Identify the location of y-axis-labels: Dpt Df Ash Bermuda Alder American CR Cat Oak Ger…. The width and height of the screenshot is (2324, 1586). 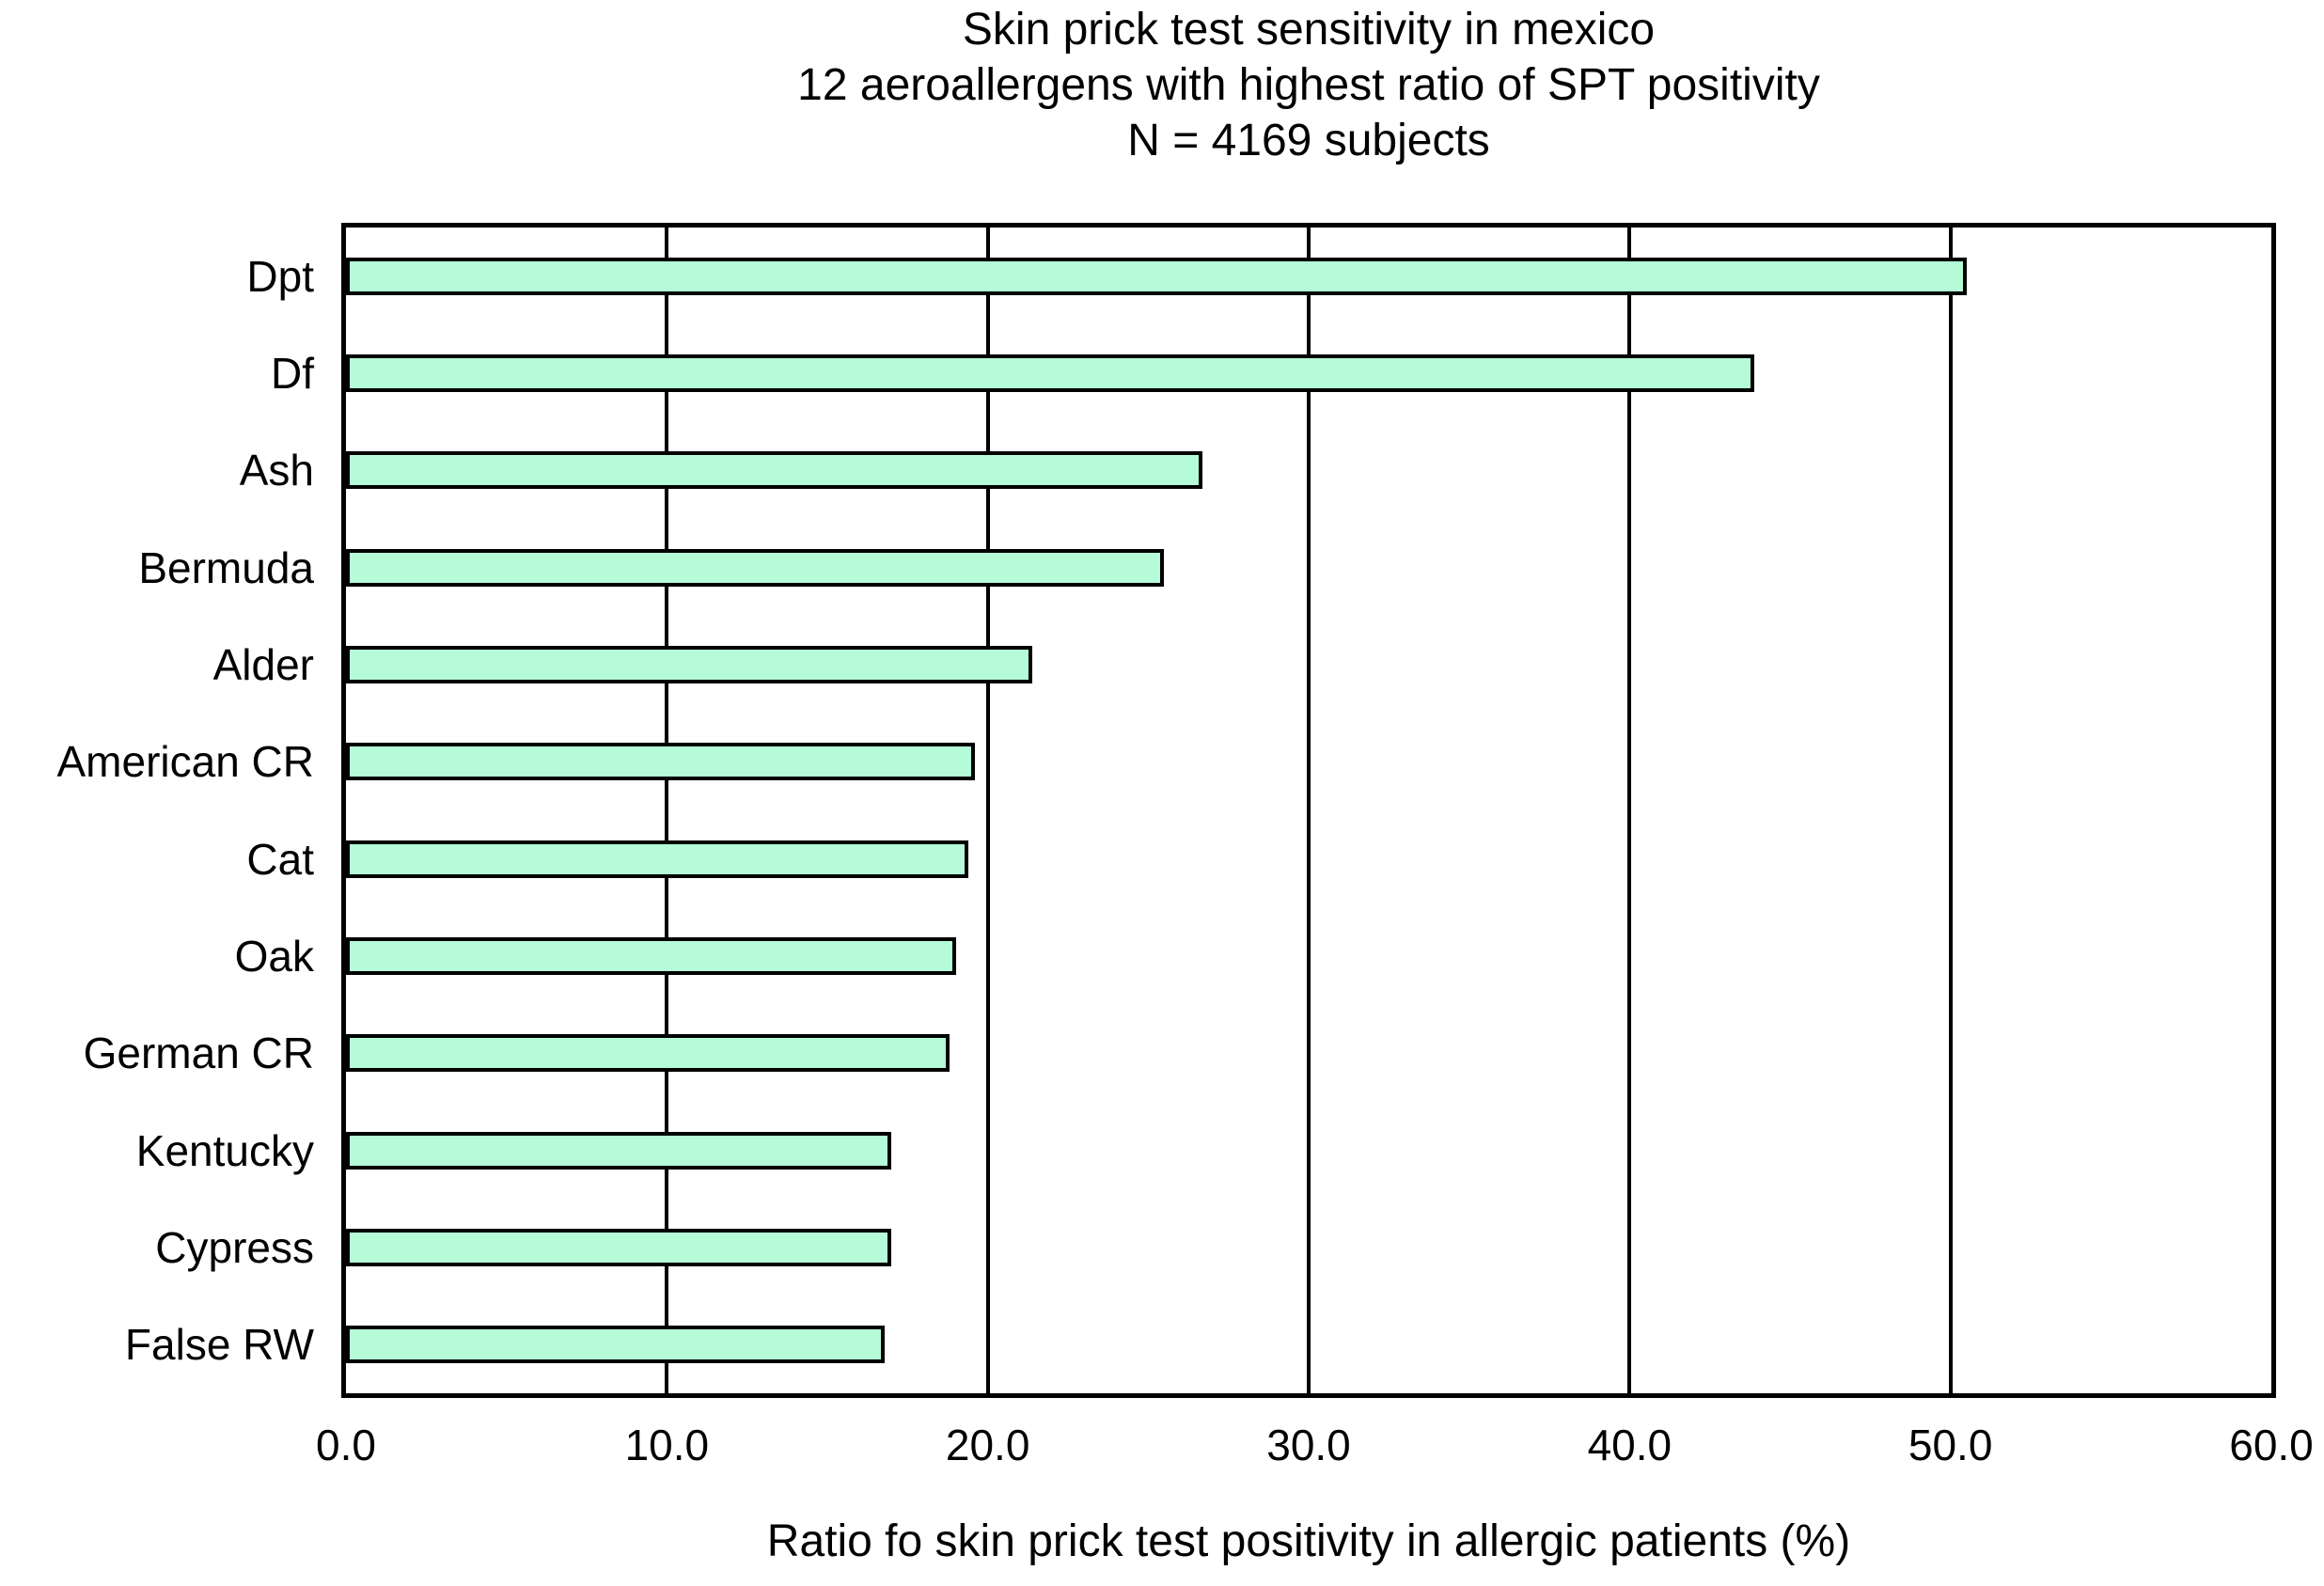
(163, 810).